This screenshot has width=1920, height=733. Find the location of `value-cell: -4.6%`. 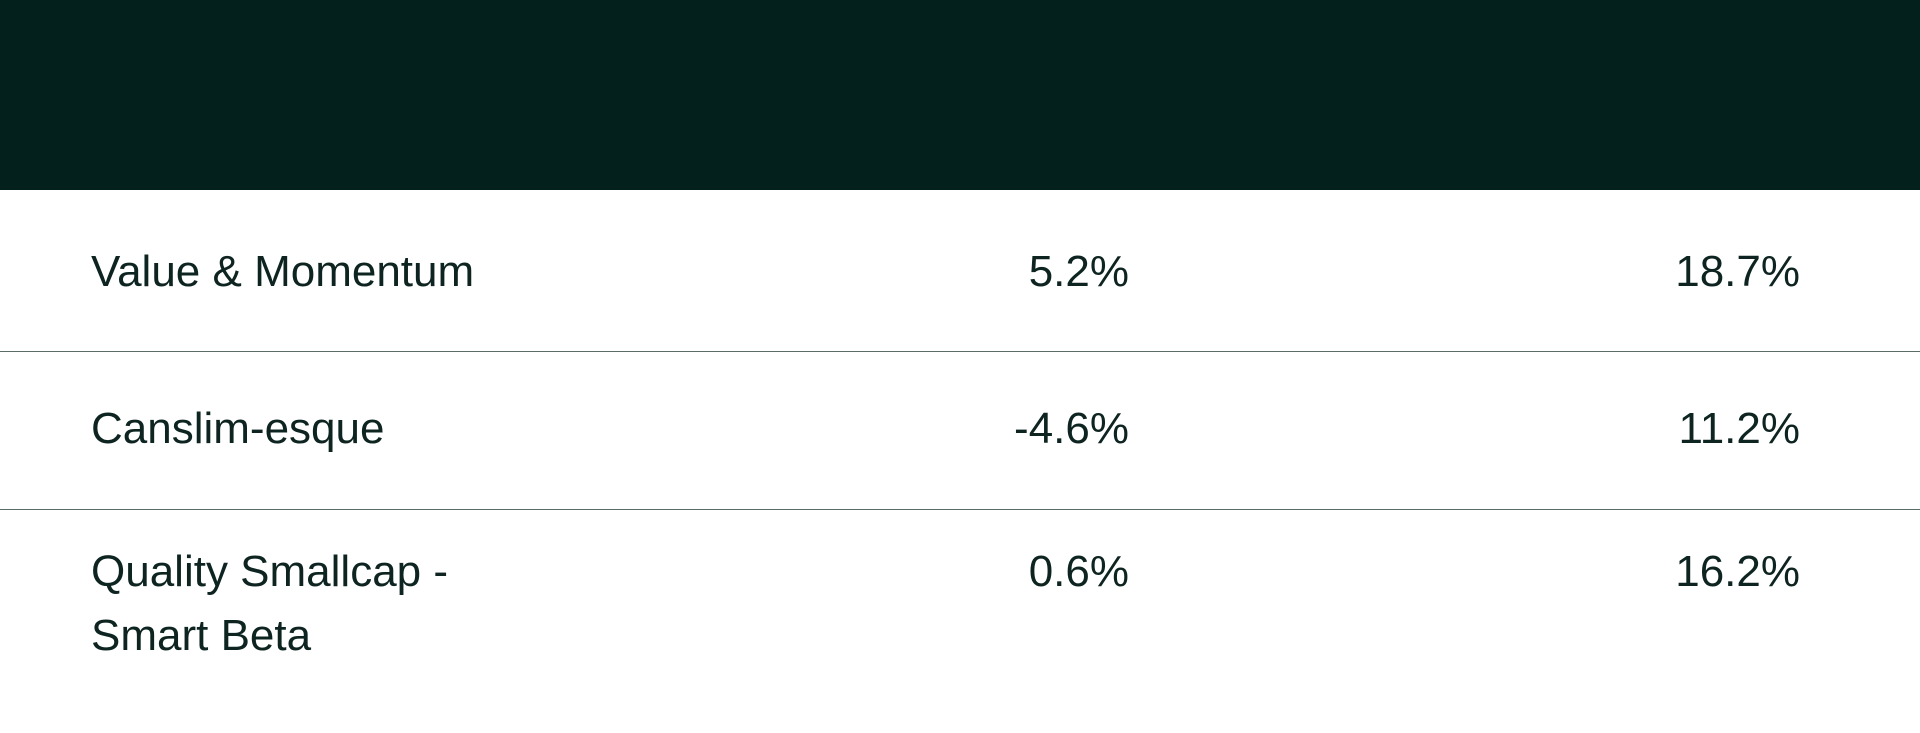

value-cell: -4.6% is located at coordinates (1071, 428).